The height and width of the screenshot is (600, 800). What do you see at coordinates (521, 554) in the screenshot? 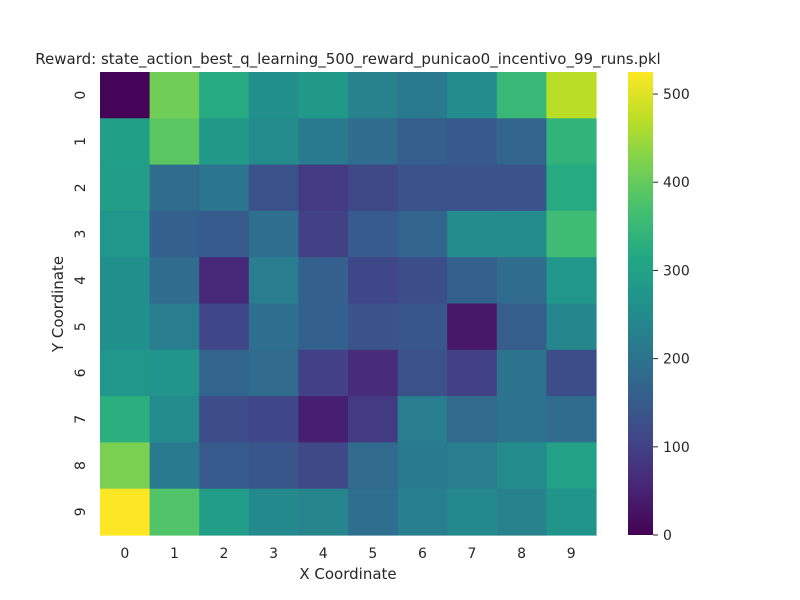
I see `x-tick-label: 8` at bounding box center [521, 554].